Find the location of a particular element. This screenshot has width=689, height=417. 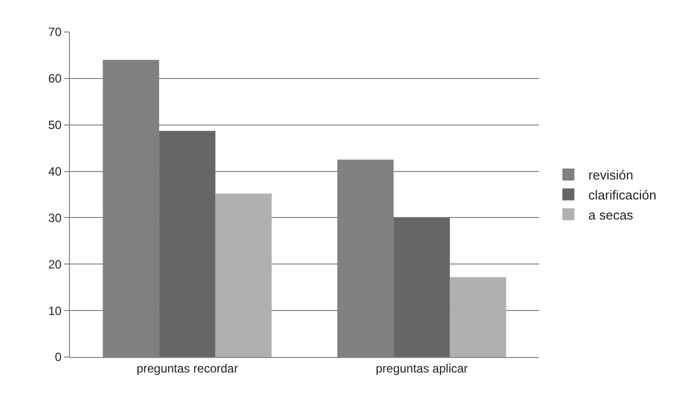

legend-label: clarificación is located at coordinates (622, 194).